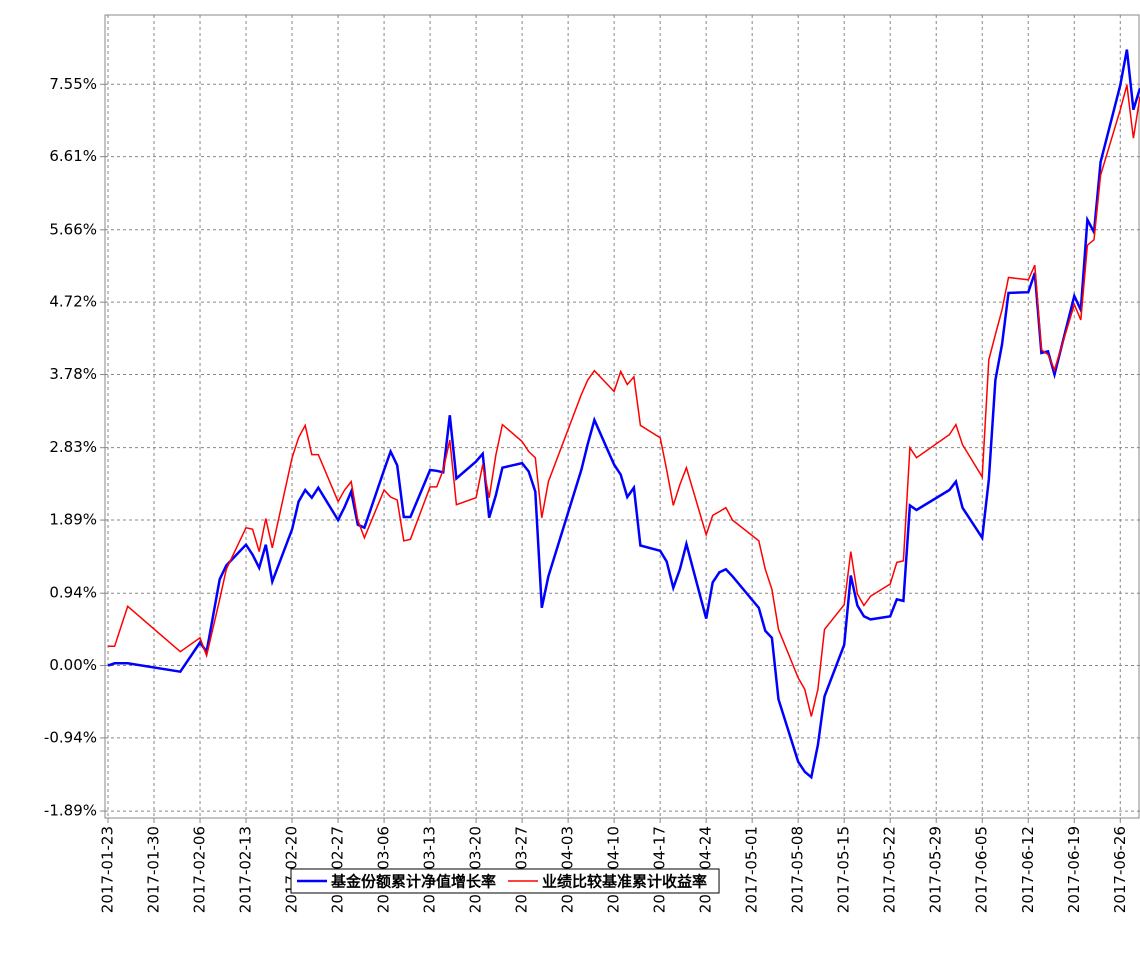 This screenshot has height=978, width=1140. I want to click on x-tick-label: 2017-02-13, so click(246, 869).